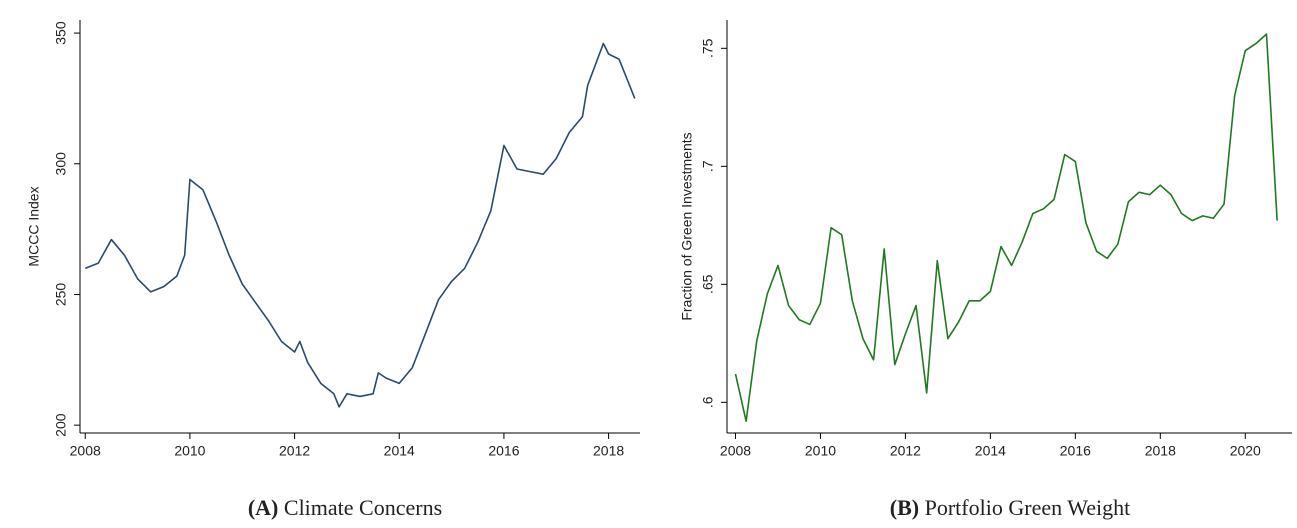 This screenshot has height=528, width=1297. What do you see at coordinates (687, 226) in the screenshot?
I see `y-axis-title: Fraction of Green Investments` at bounding box center [687, 226].